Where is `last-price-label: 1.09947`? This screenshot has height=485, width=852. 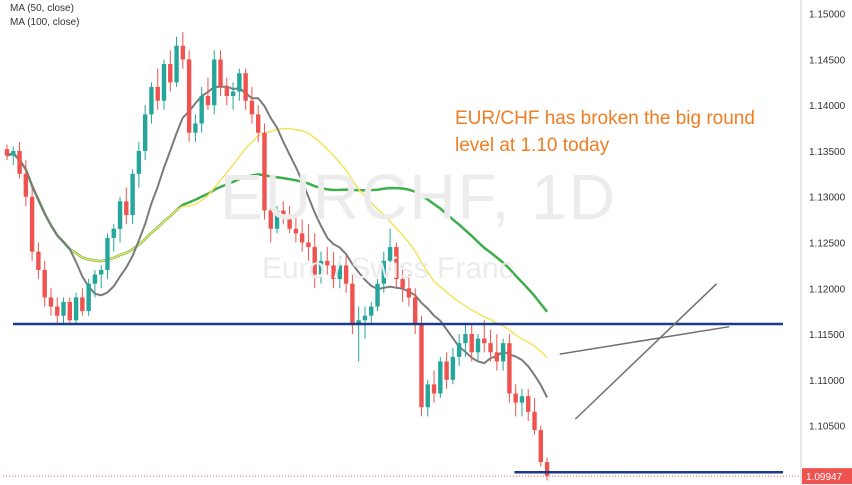 last-price-label: 1.09947 is located at coordinates (427, 476).